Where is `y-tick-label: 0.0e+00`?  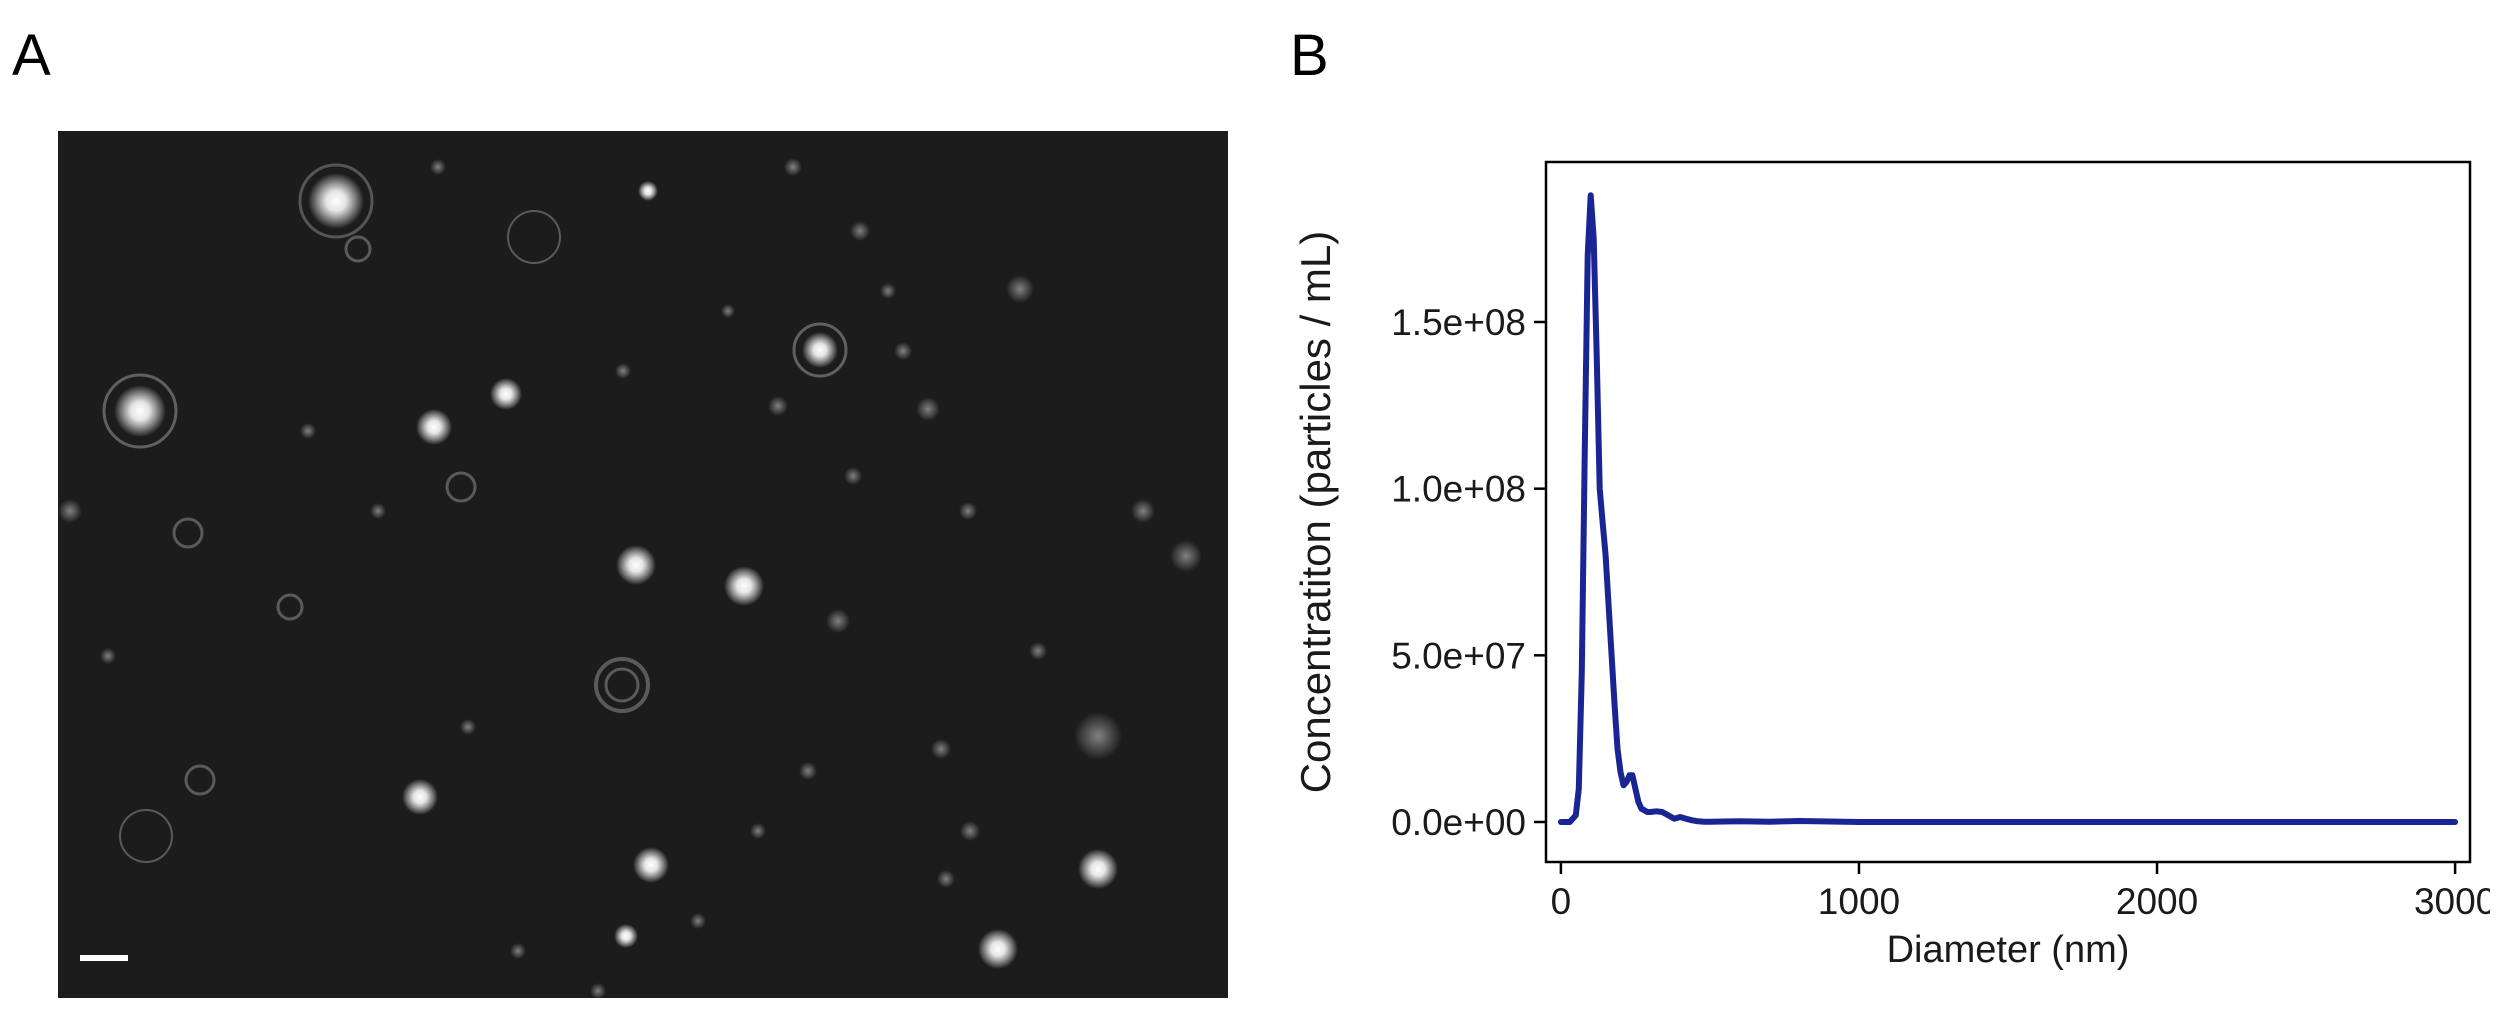 y-tick-label: 0.0e+00 is located at coordinates (1458, 822).